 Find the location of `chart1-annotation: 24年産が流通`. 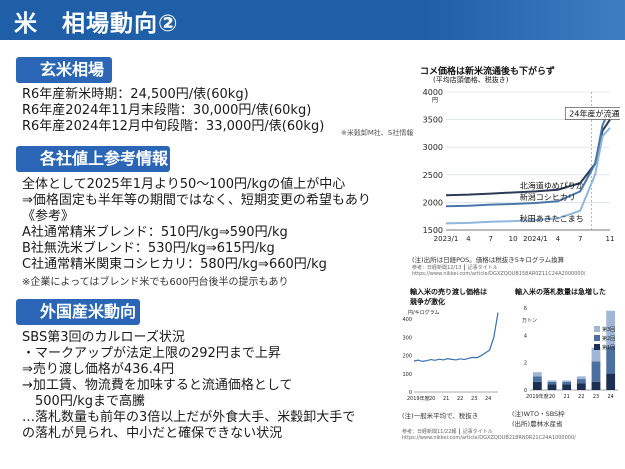

chart1-annotation: 24年産が流通 is located at coordinates (594, 113).